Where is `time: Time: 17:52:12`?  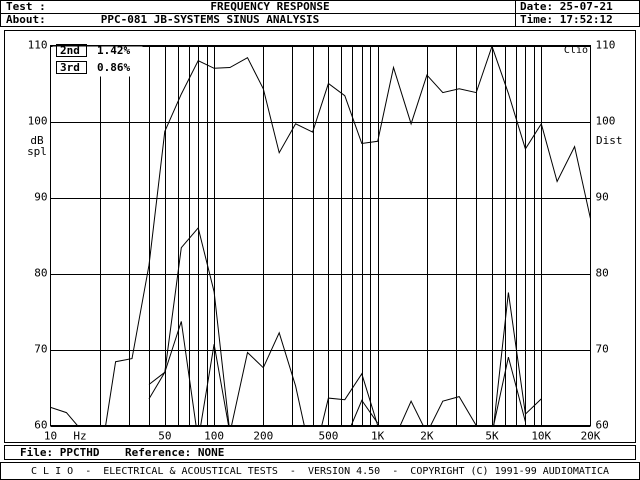
time: Time: 17:52:12 is located at coordinates (566, 19).